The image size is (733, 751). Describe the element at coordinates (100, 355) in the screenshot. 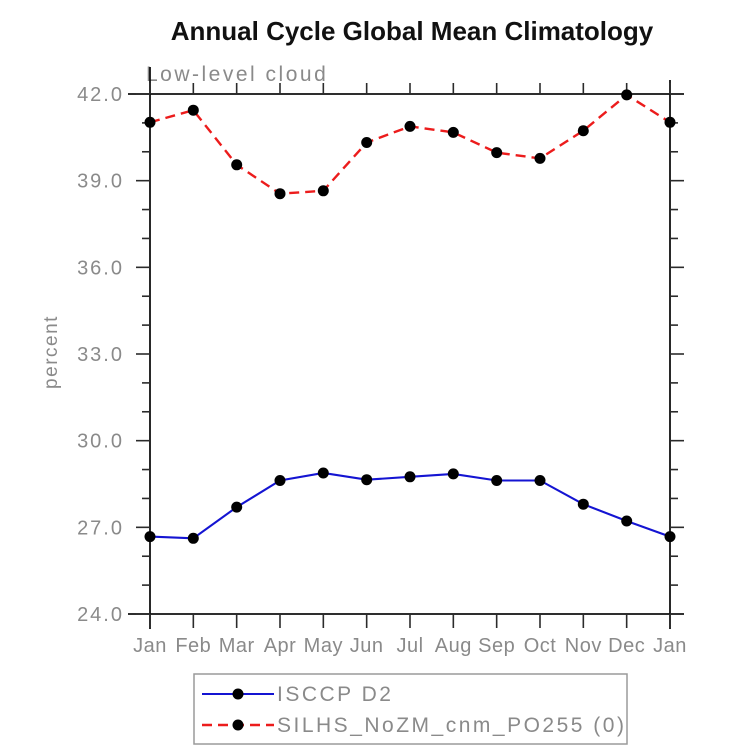

I see `y-tick-label: 33.0` at that location.